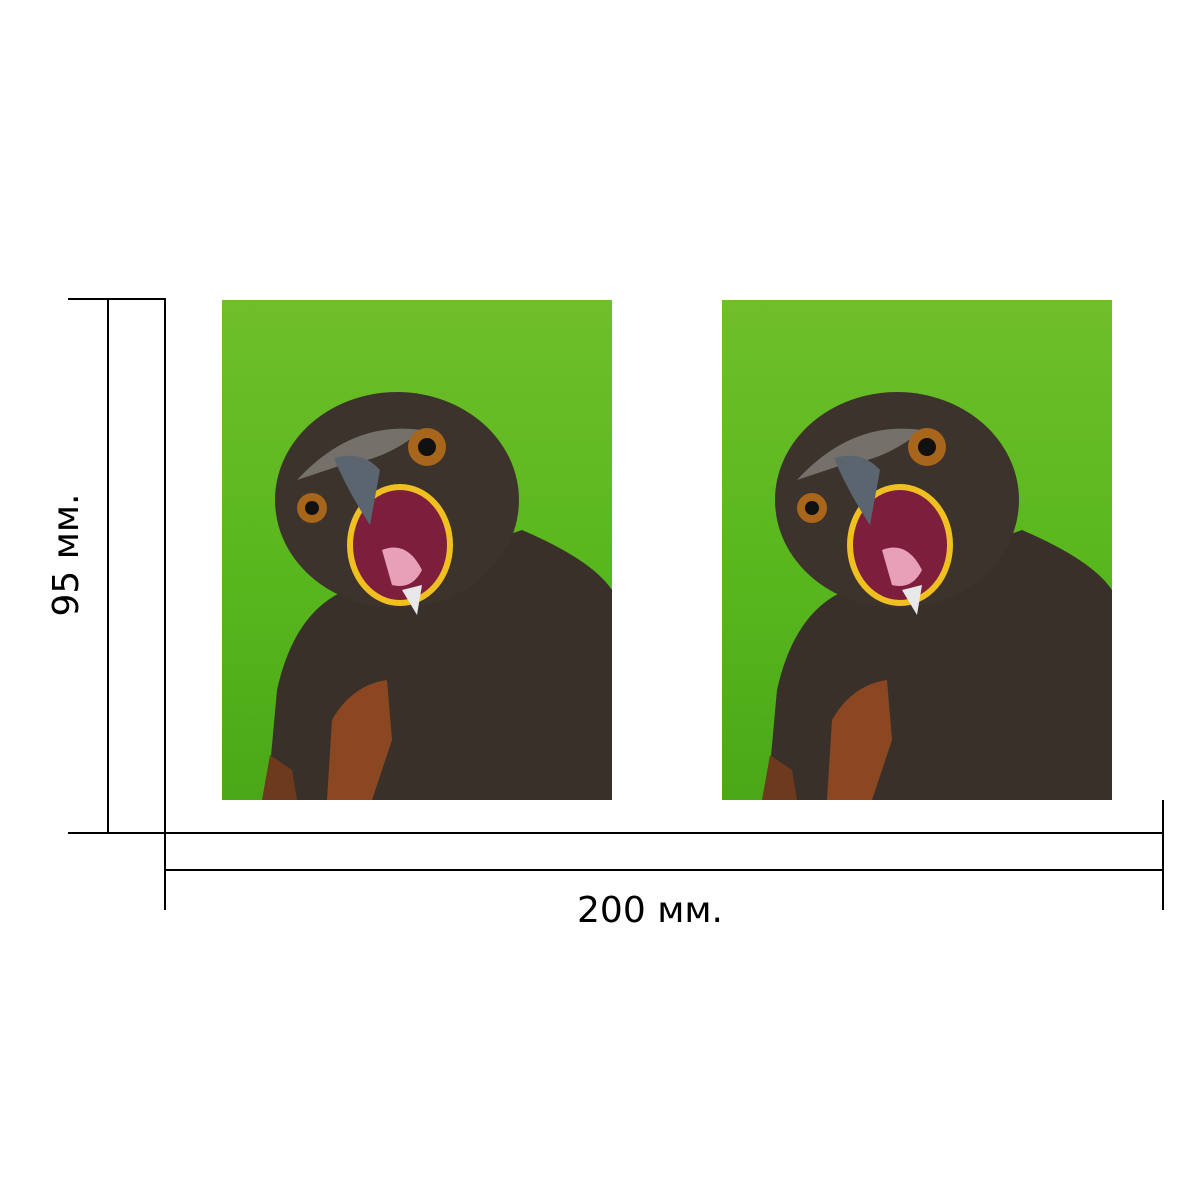 This screenshot has height=1200, width=1200. What do you see at coordinates (417, 550) in the screenshot?
I see `print-image-left` at bounding box center [417, 550].